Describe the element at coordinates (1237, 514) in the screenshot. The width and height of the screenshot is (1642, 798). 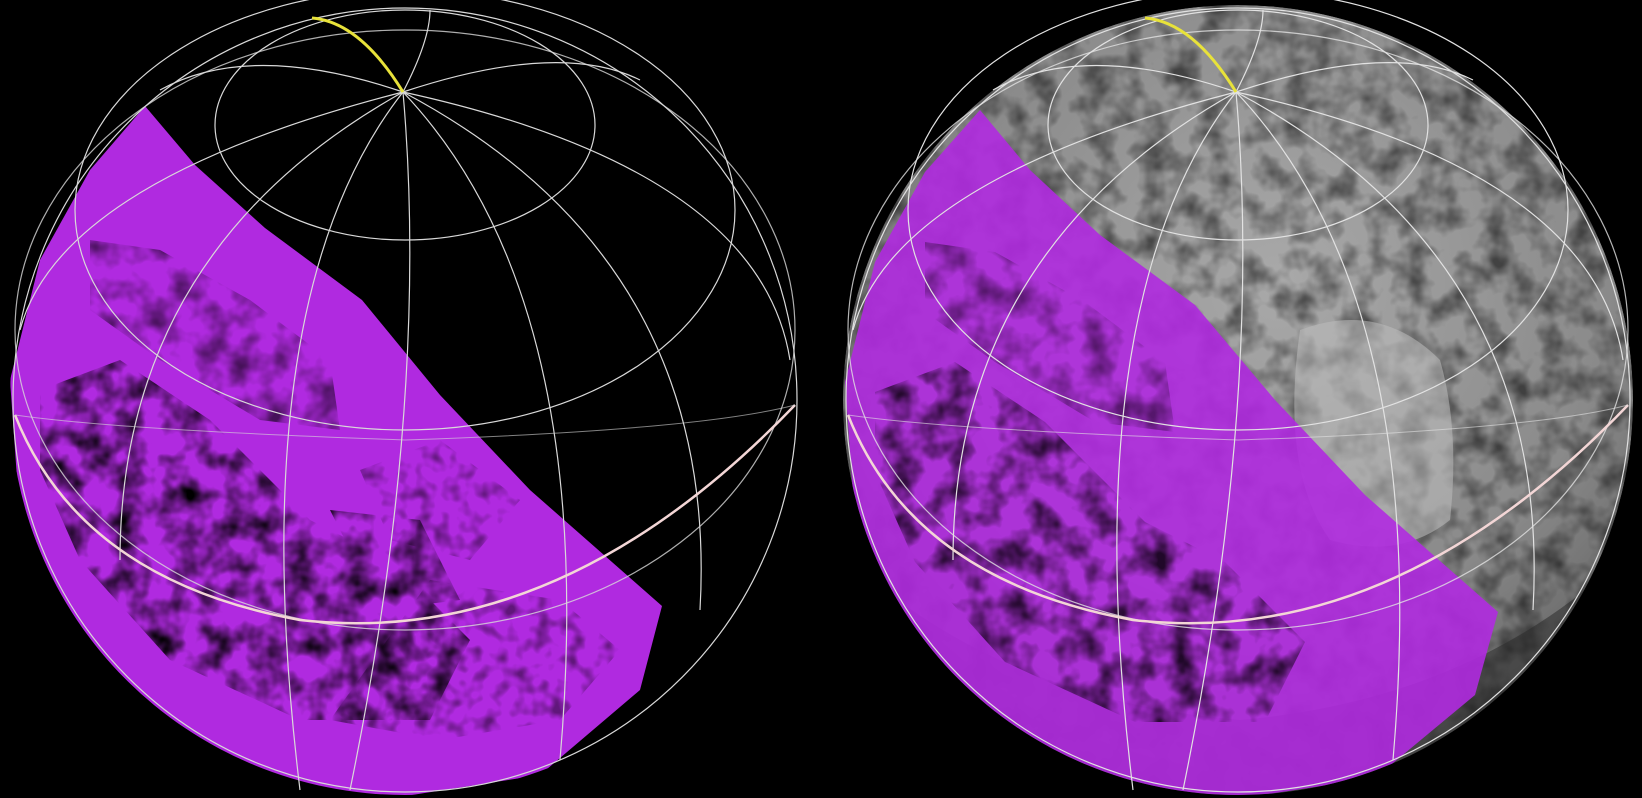
I see `right-equator-line` at that location.